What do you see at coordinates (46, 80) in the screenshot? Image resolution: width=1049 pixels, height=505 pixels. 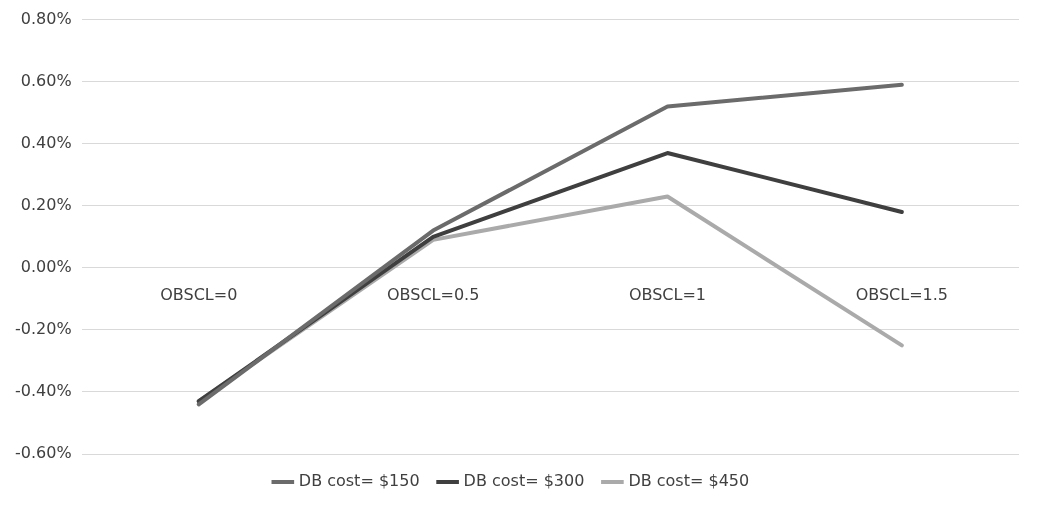 I see `y-tick-label: 0.60%` at bounding box center [46, 80].